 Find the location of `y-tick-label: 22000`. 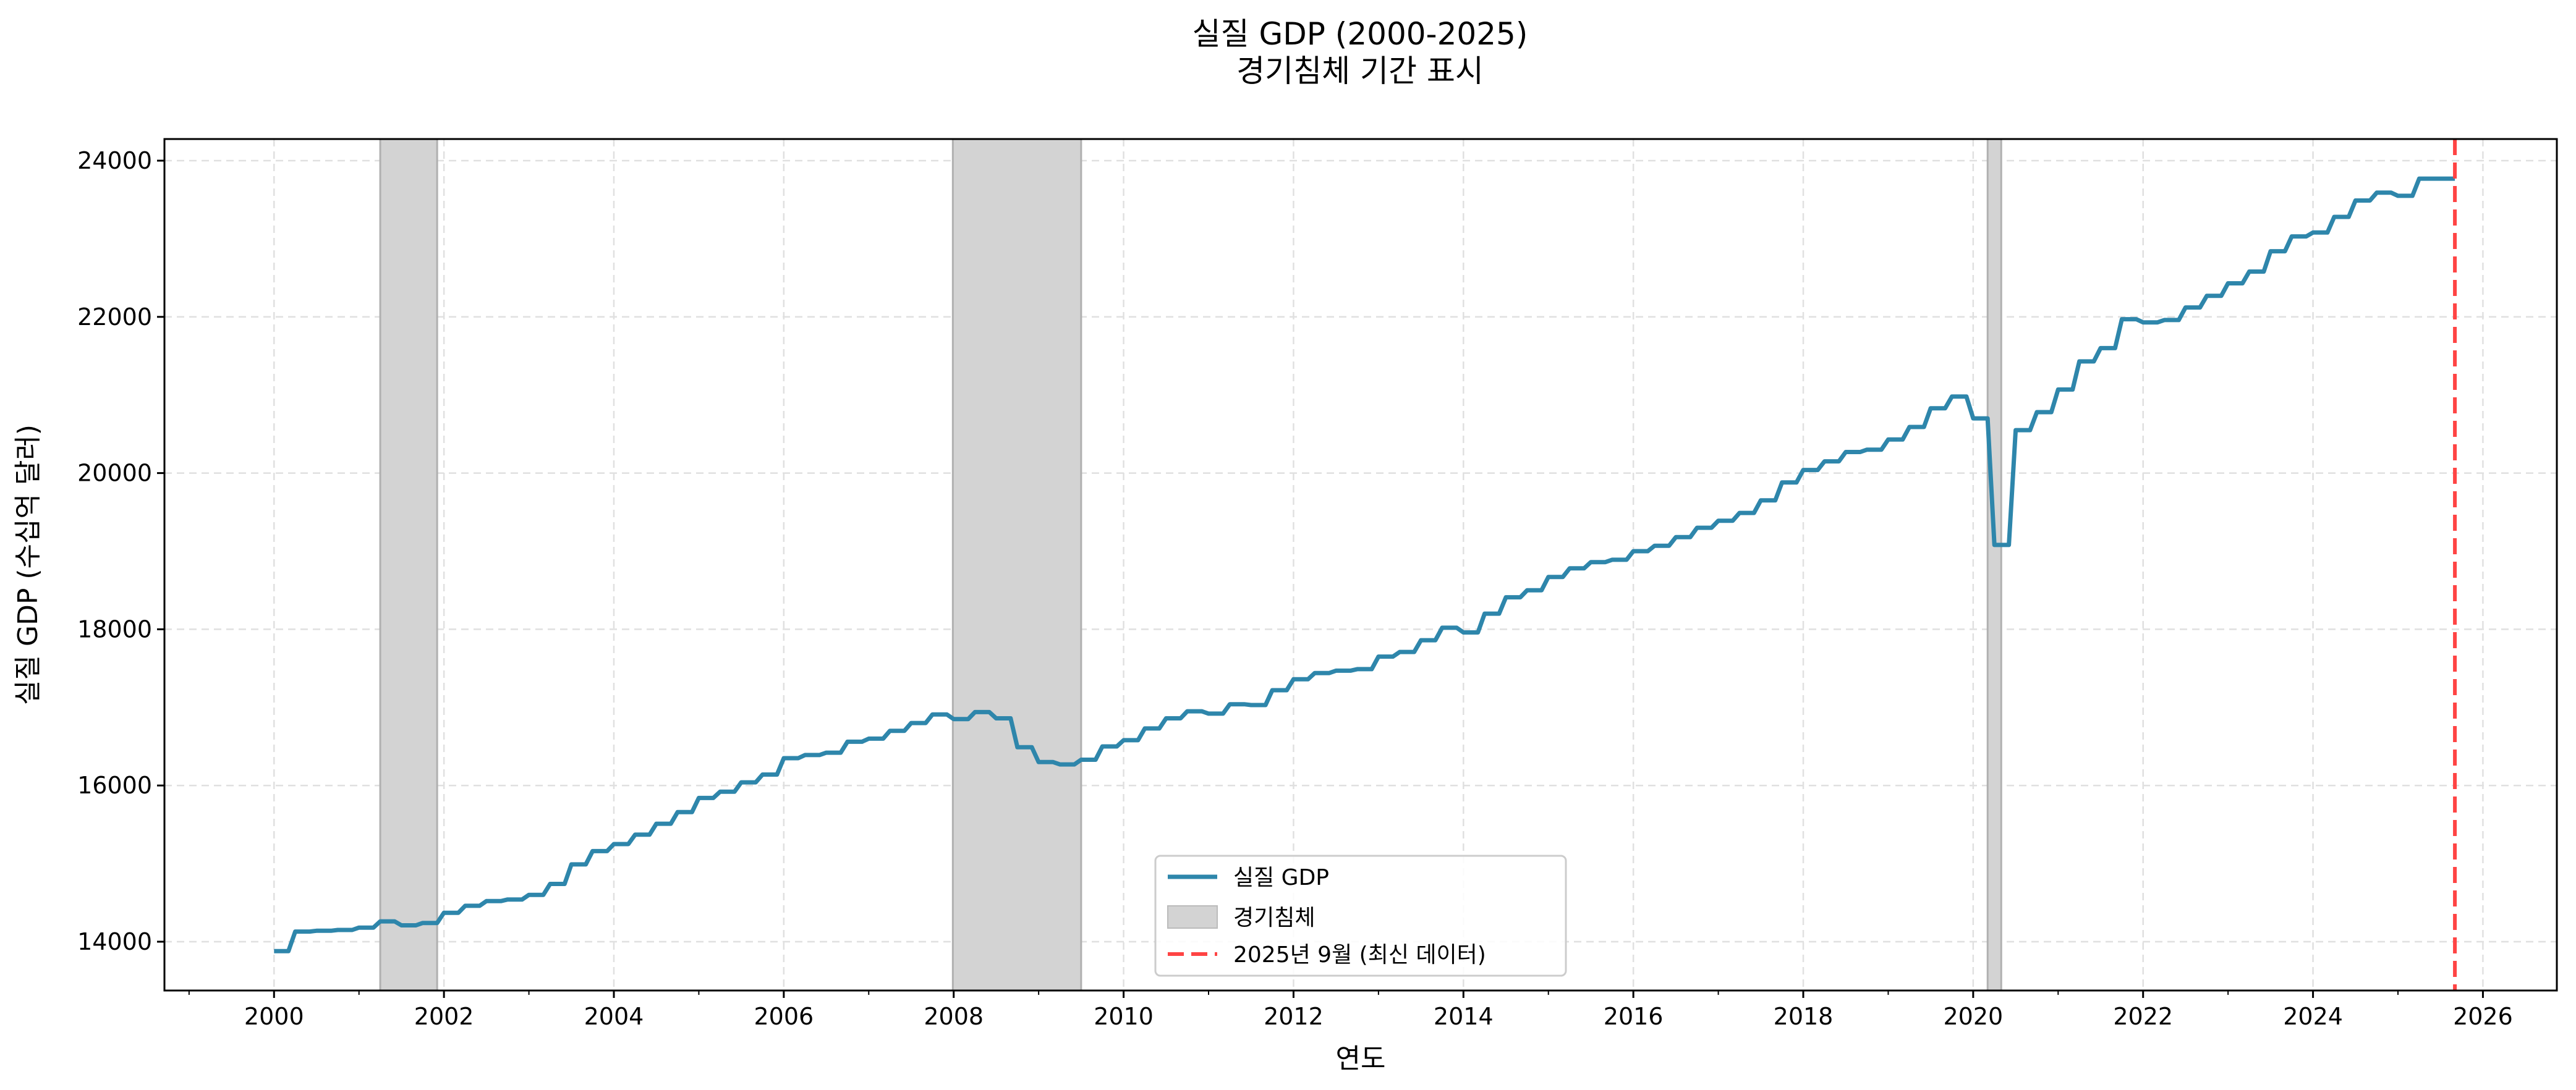

y-tick-label: 22000 is located at coordinates (114, 317).